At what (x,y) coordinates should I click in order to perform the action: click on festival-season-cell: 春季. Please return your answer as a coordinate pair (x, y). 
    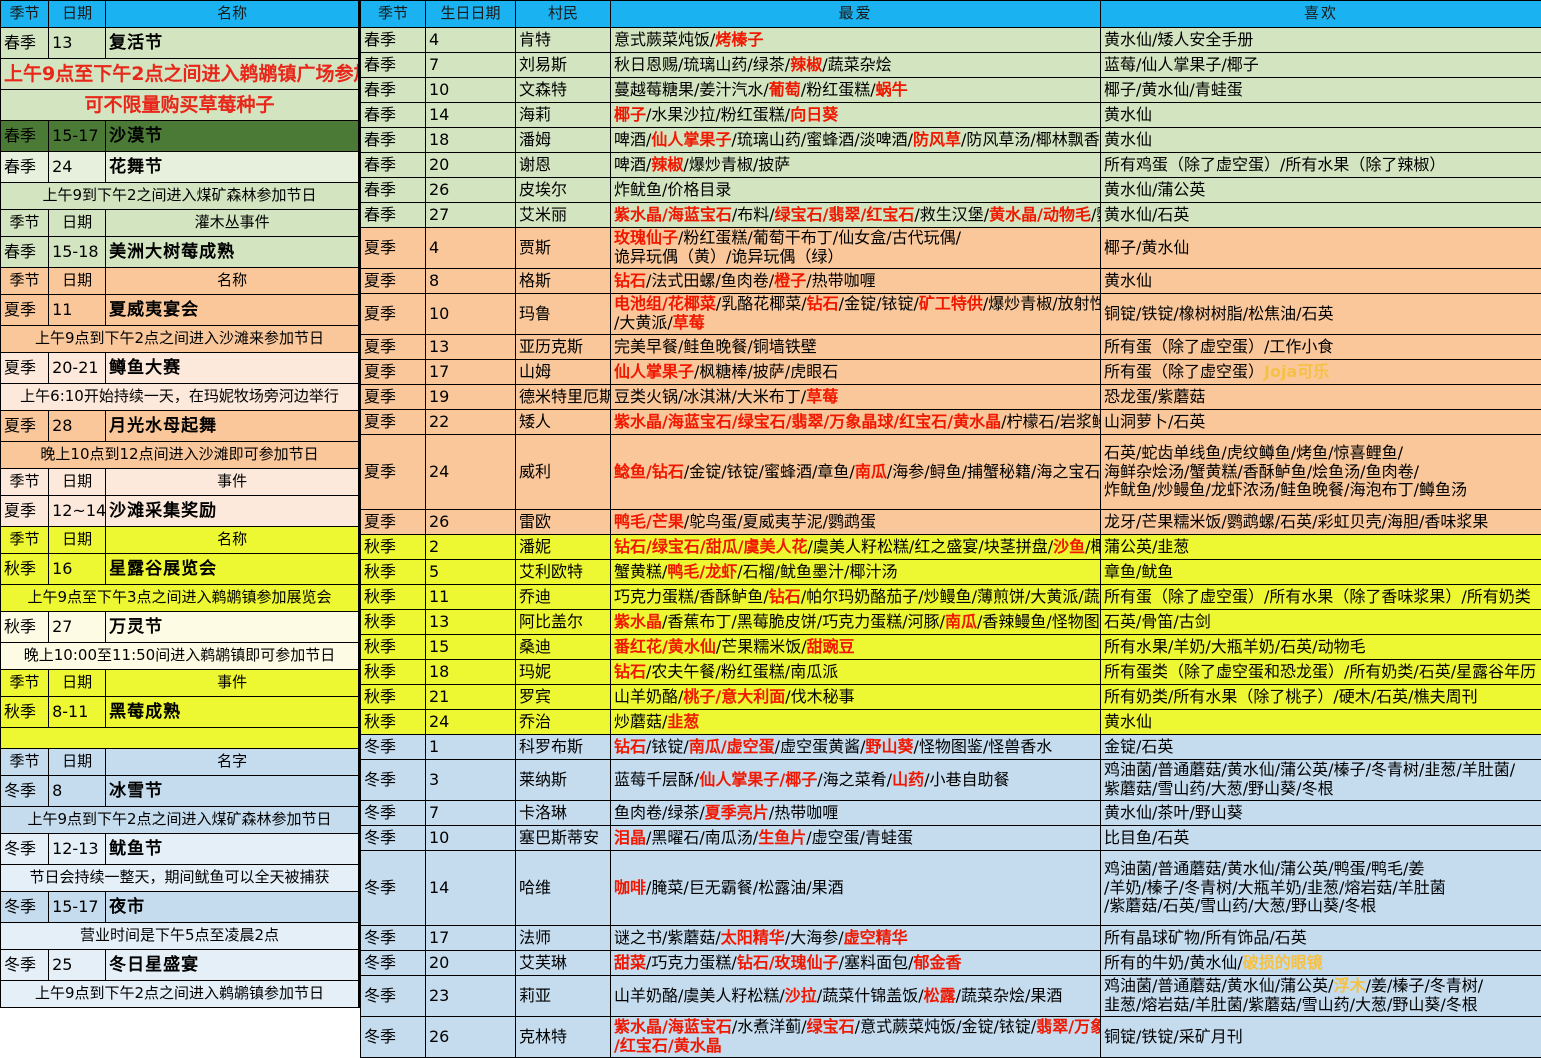
    Looking at the image, I should click on (25, 43).